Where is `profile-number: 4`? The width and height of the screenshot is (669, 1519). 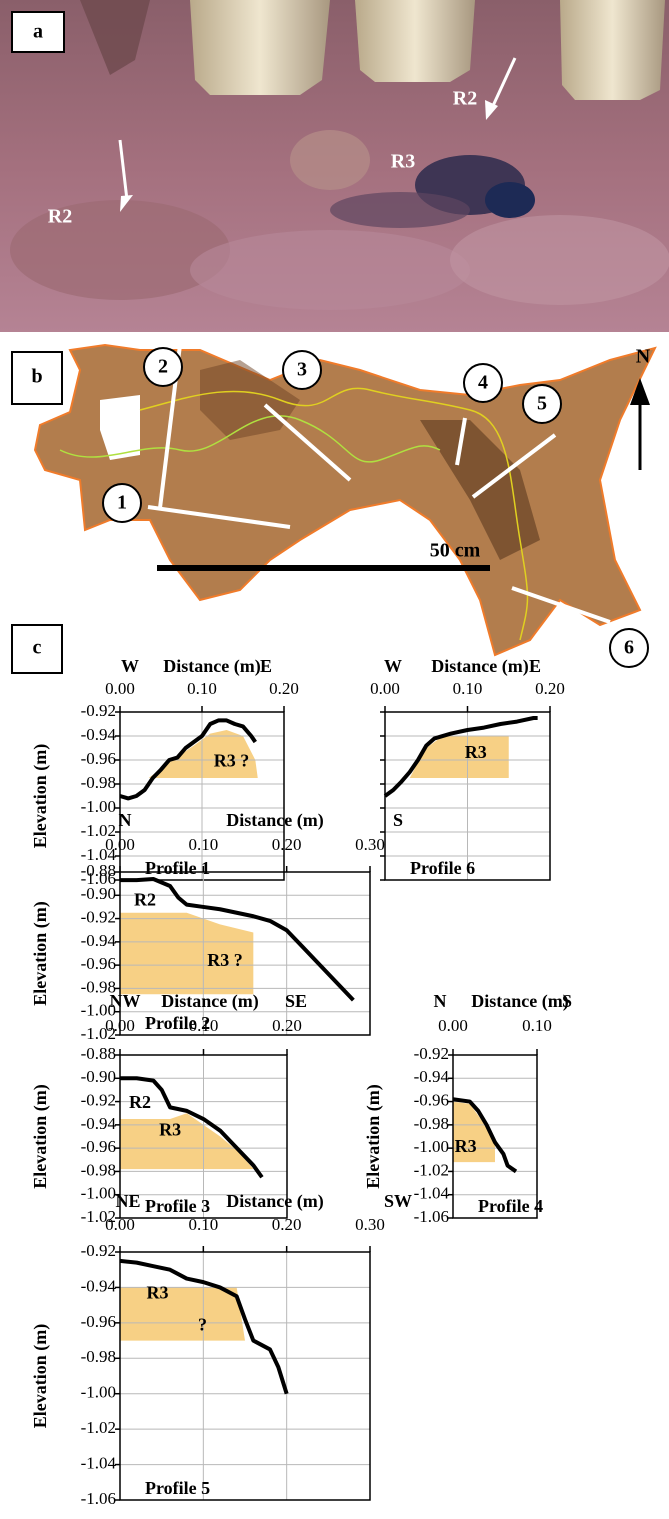 profile-number: 4 is located at coordinates (483, 383).